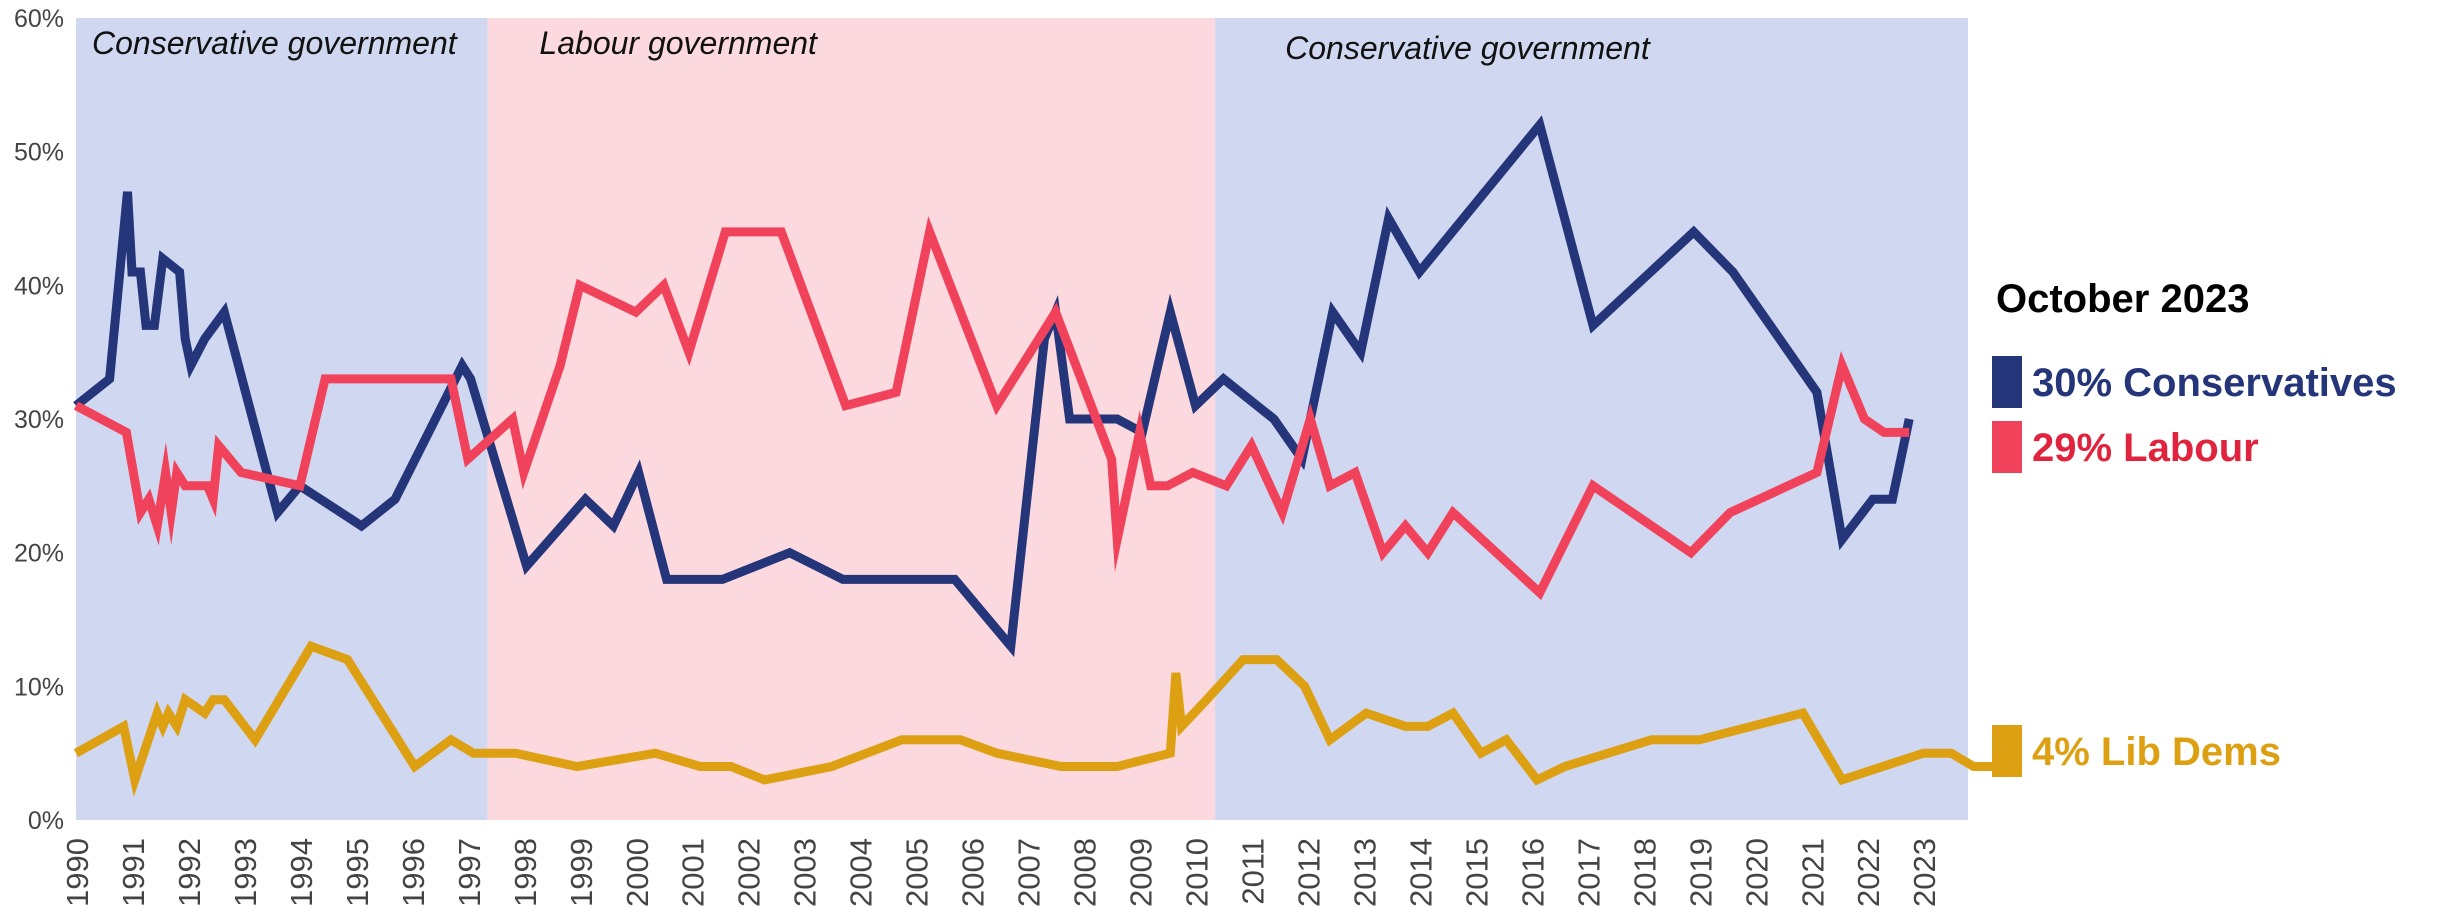  Describe the element at coordinates (2007, 382) in the screenshot. I see `legend-swatch-conservatives` at that location.